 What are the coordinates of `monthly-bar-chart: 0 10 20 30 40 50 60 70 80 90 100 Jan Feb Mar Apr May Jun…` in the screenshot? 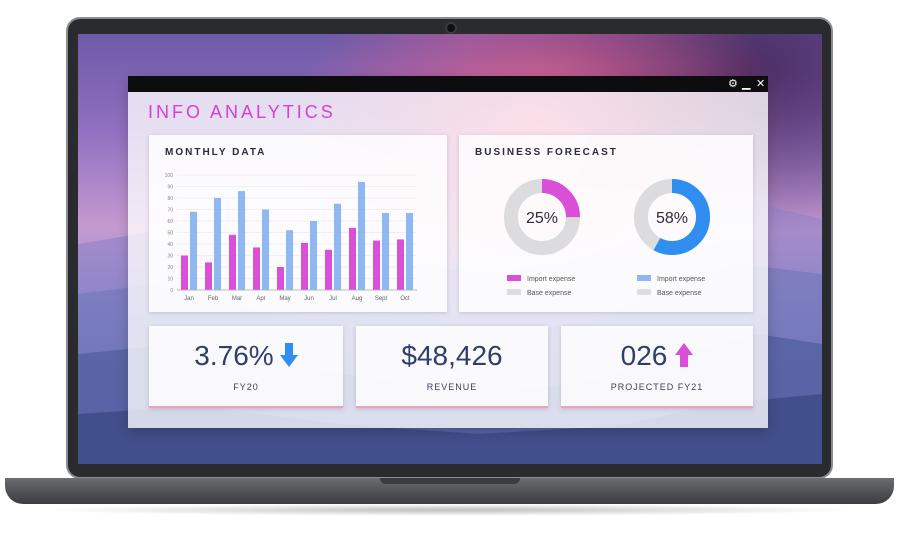 It's located at (291, 237).